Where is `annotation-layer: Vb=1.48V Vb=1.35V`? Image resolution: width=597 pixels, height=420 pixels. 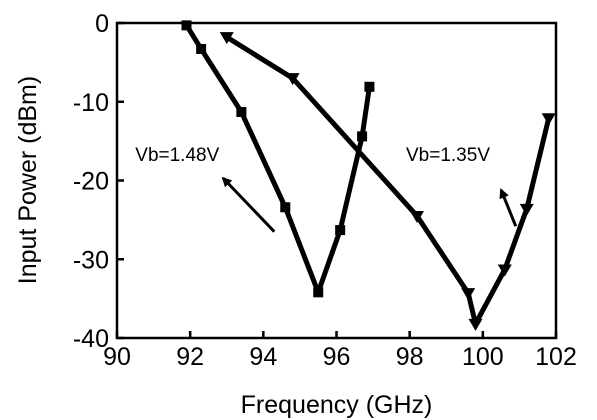
annotation-layer: Vb=1.48V Vb=1.35V is located at coordinates (326, 189).